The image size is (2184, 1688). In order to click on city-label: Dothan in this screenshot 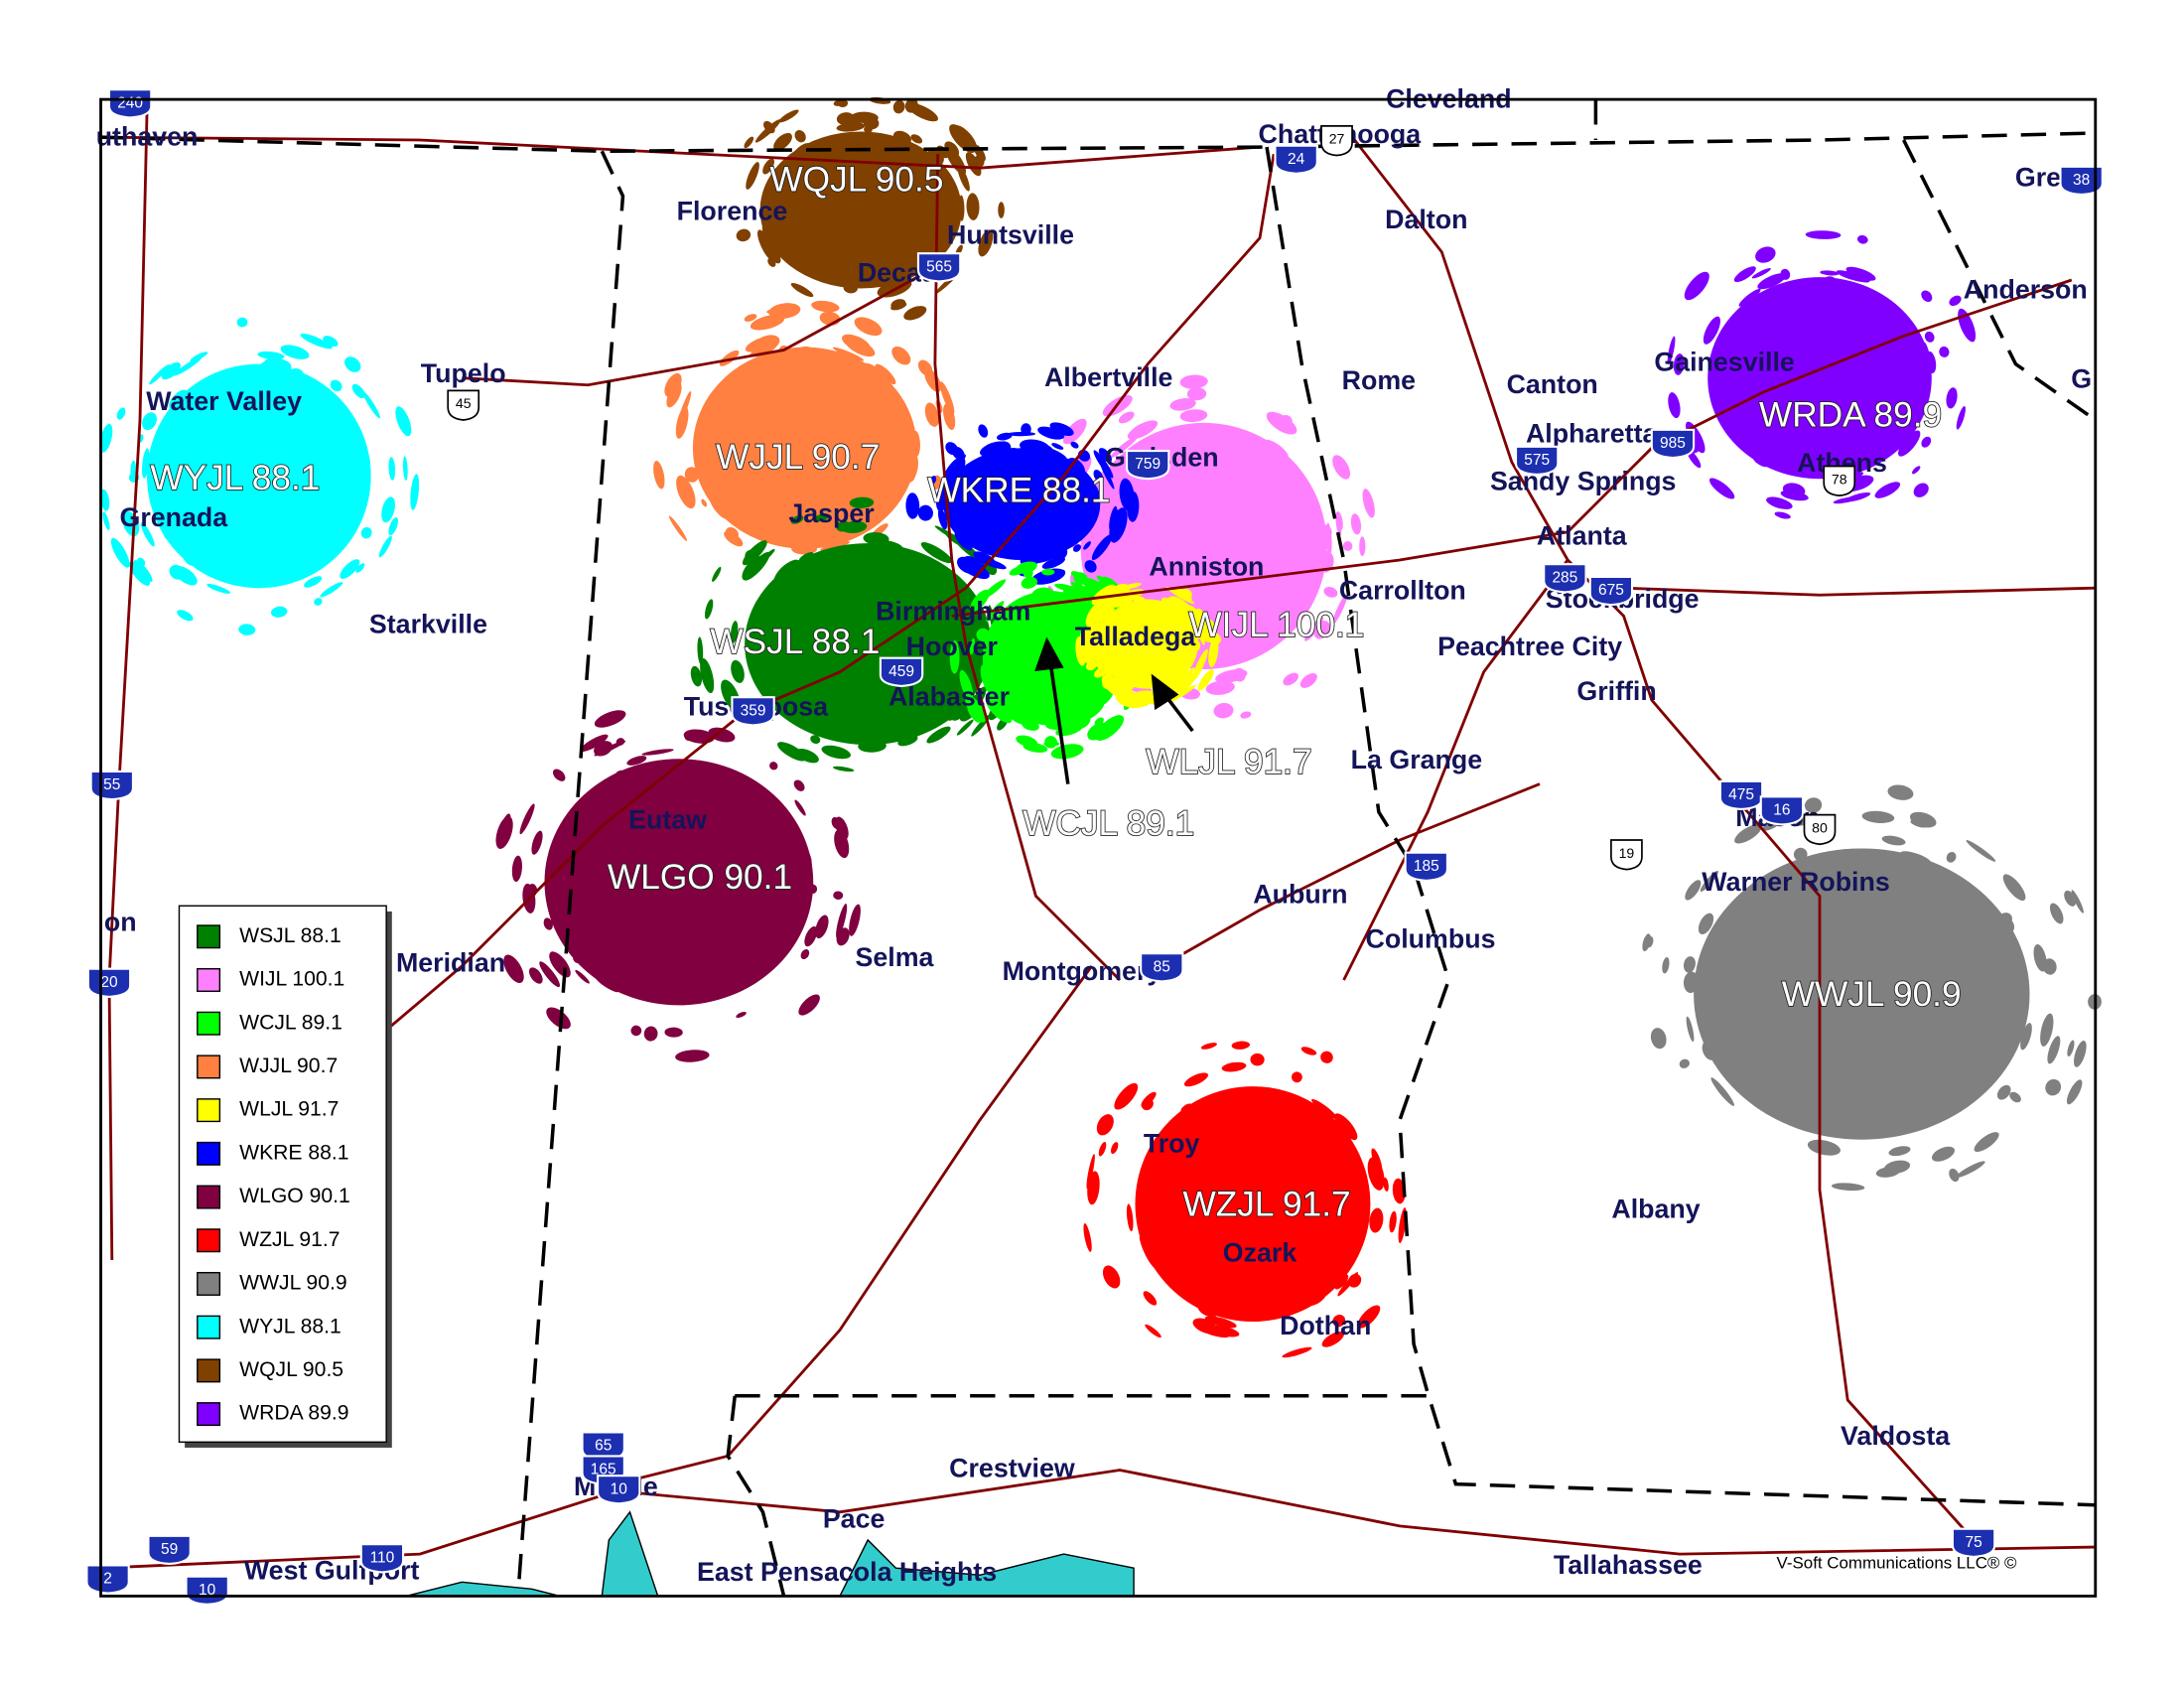, I will do `click(1325, 1325)`.